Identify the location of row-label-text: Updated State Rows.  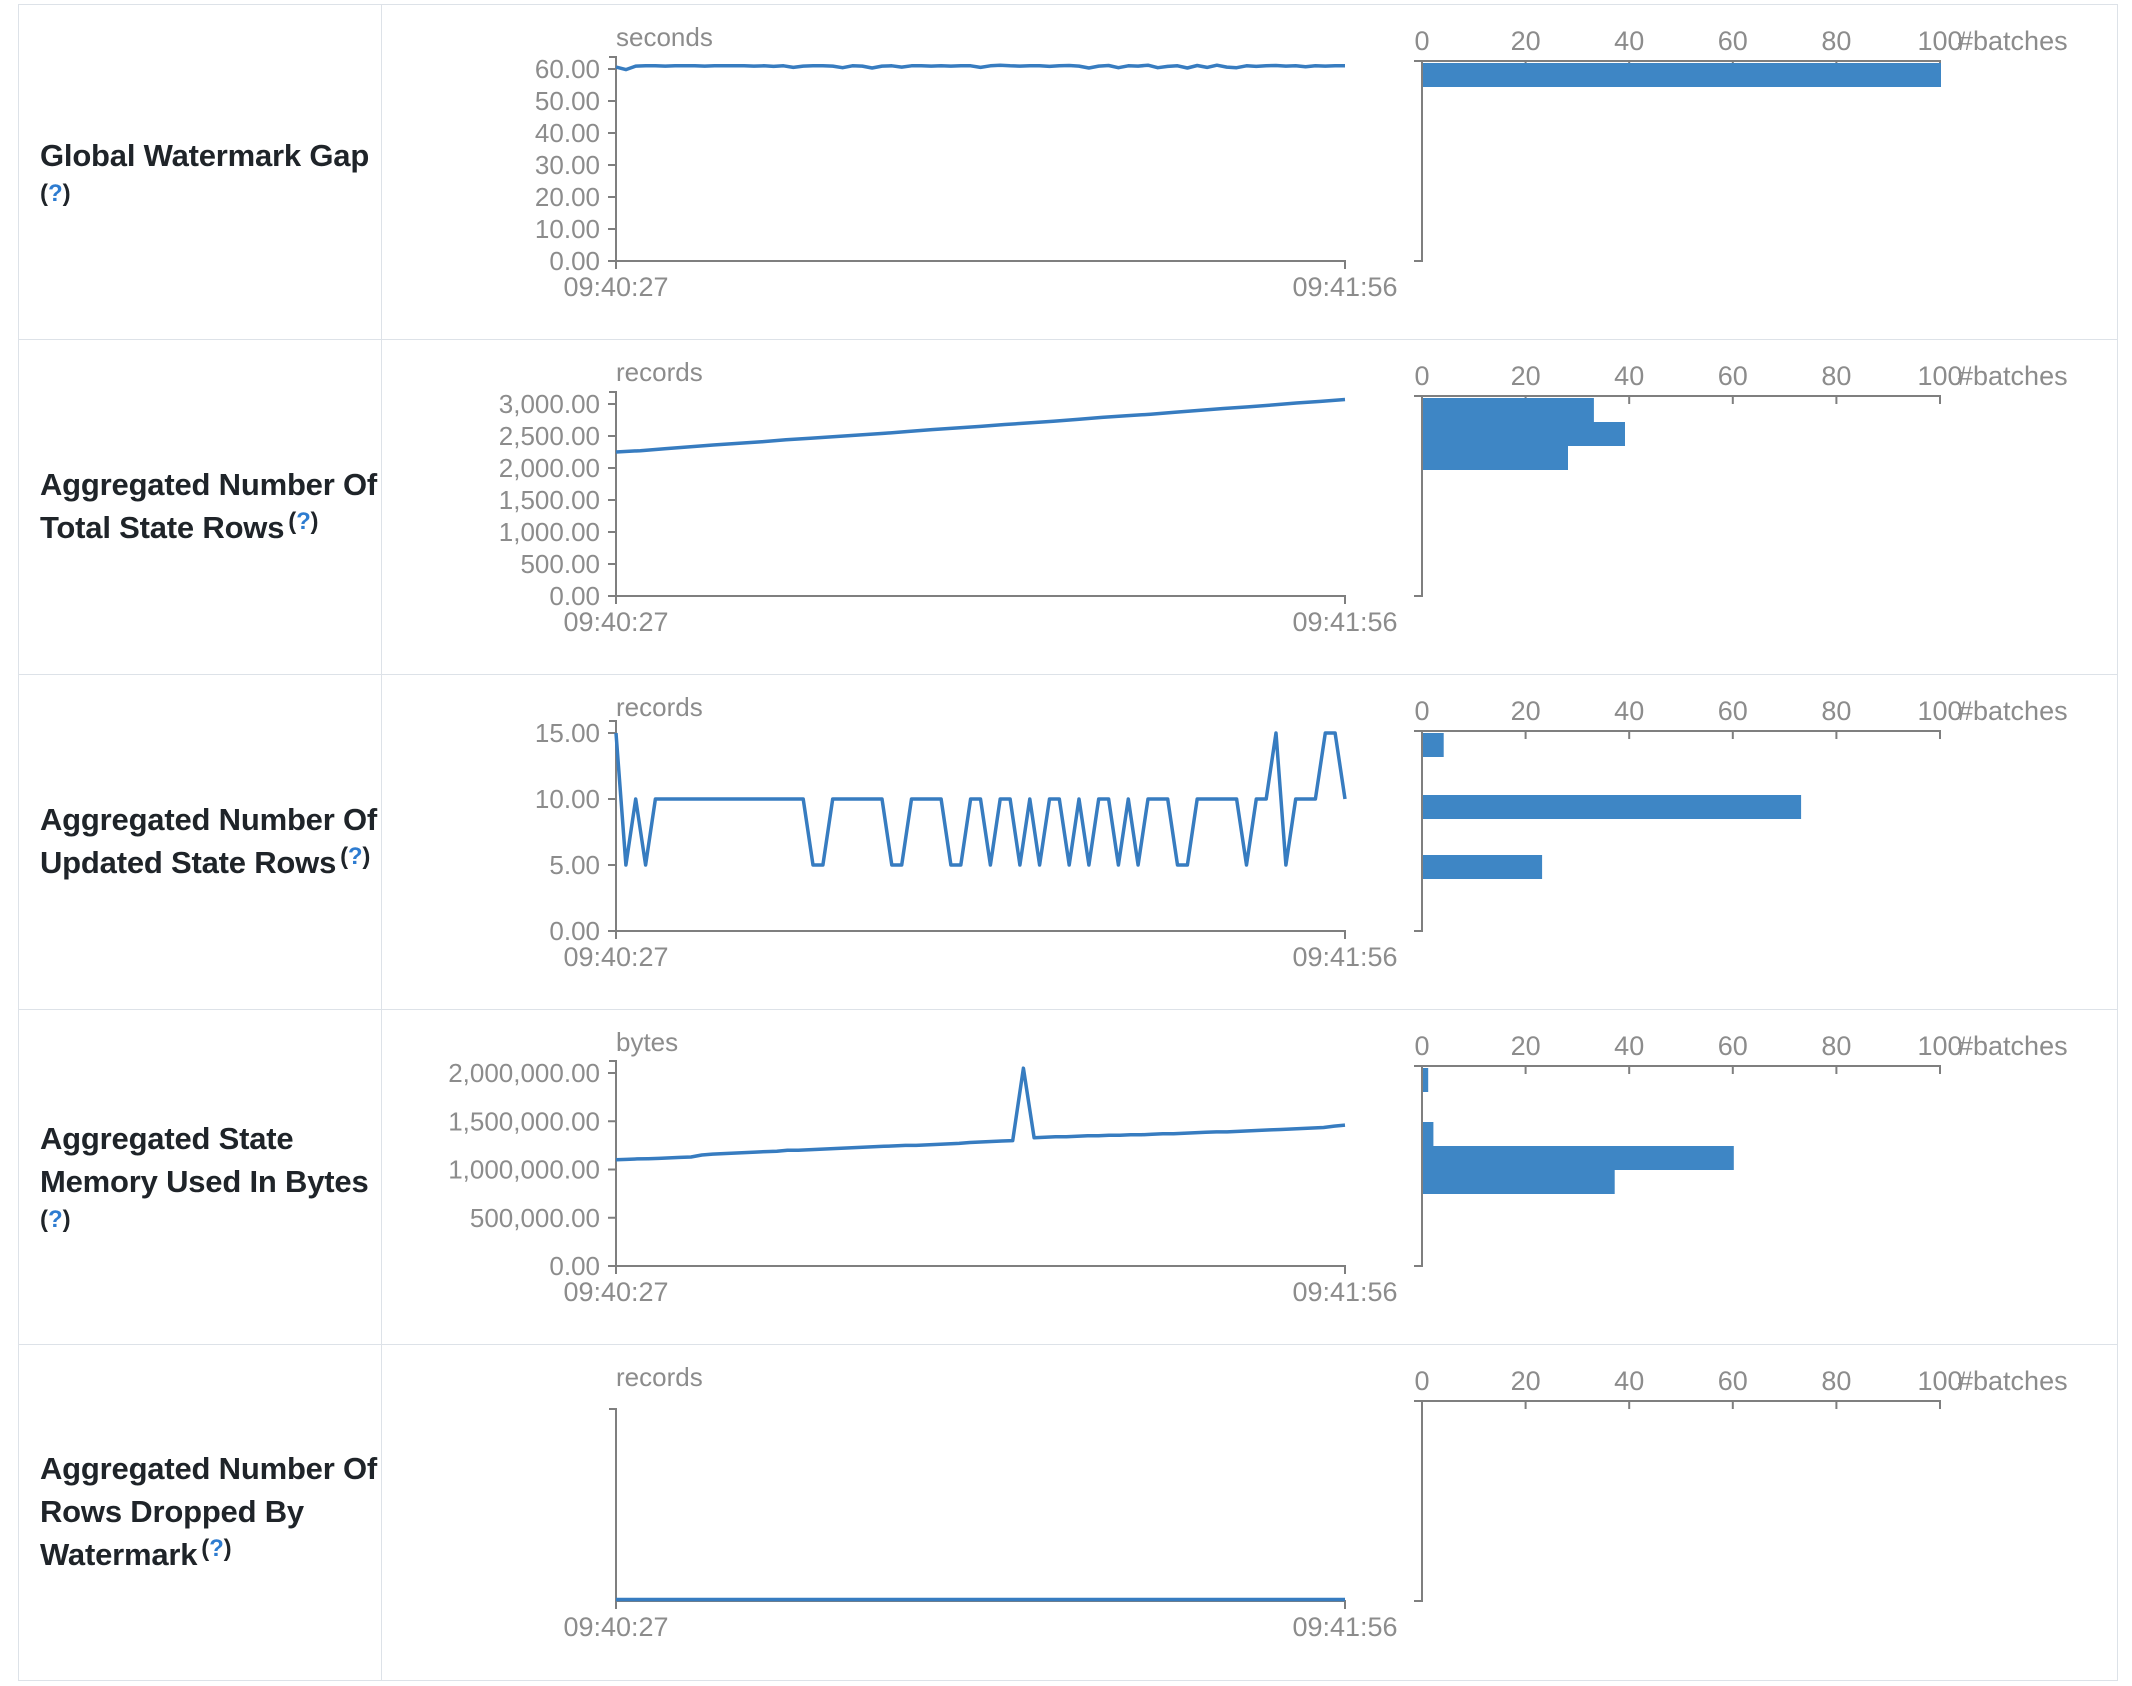
(188, 862).